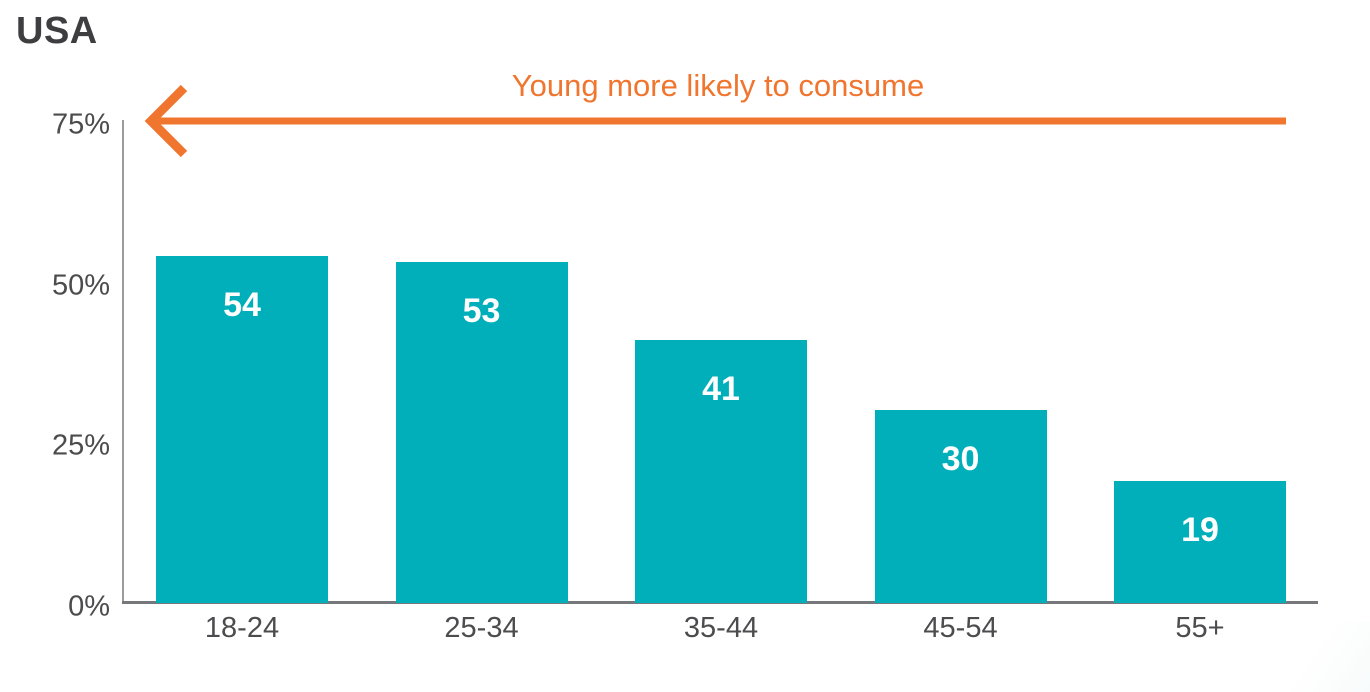 The height and width of the screenshot is (692, 1370). Describe the element at coordinates (718, 85) in the screenshot. I see `annotation-label: Young more likely to consume` at that location.